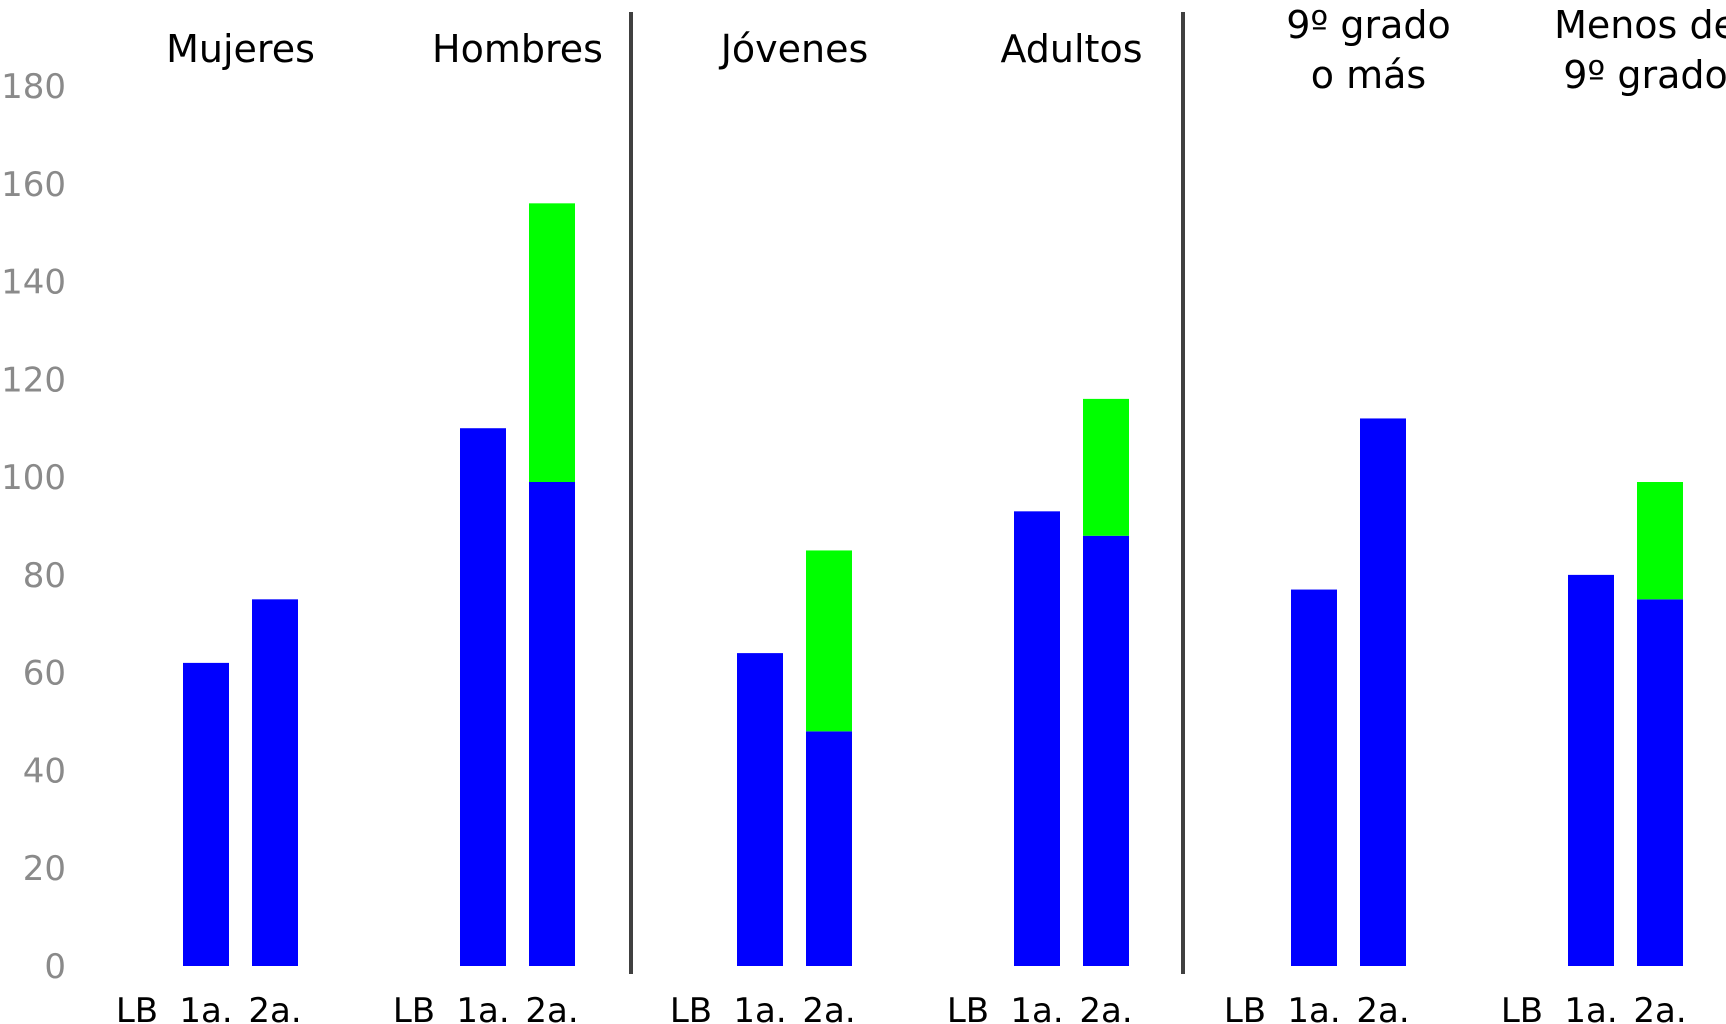  I want to click on y-tick-label: 120, so click(33, 380).